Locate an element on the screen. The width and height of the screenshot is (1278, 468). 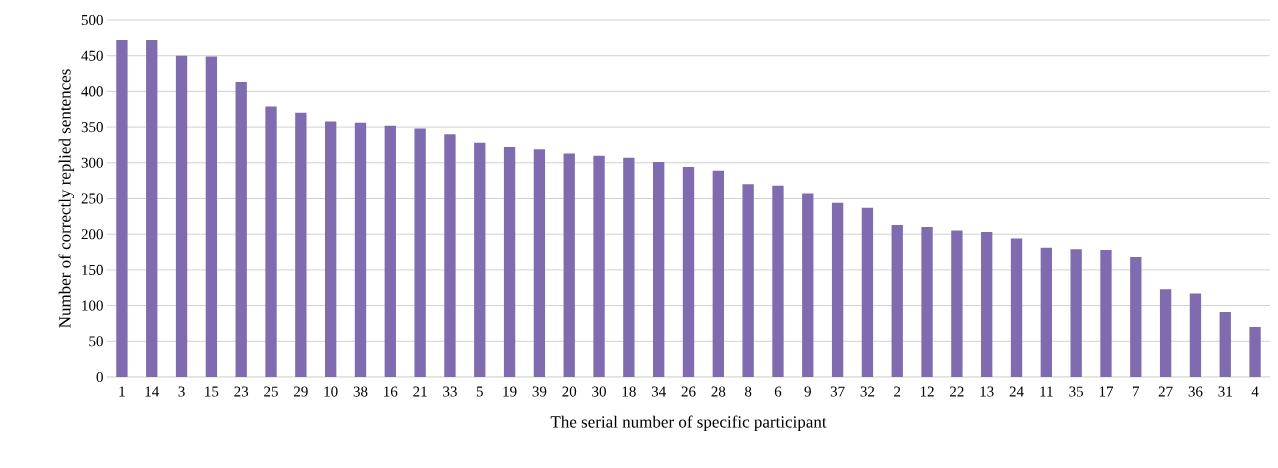
x-tick-label: 26 is located at coordinates (688, 391).